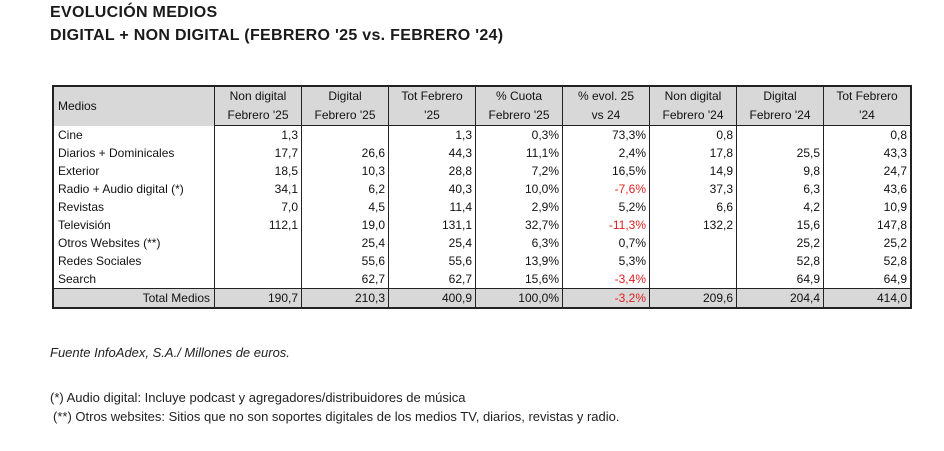  Describe the element at coordinates (134, 12) in the screenshot. I see `page-title: EVOLUCIÓN MEDIOS` at that location.